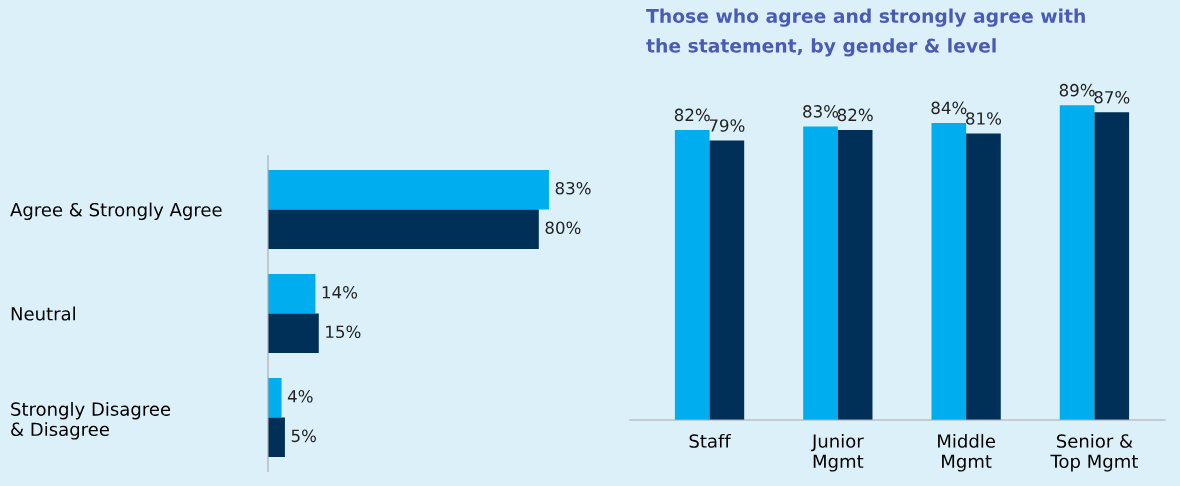  What do you see at coordinates (340, 292) in the screenshot?
I see `data-label: 14%` at bounding box center [340, 292].